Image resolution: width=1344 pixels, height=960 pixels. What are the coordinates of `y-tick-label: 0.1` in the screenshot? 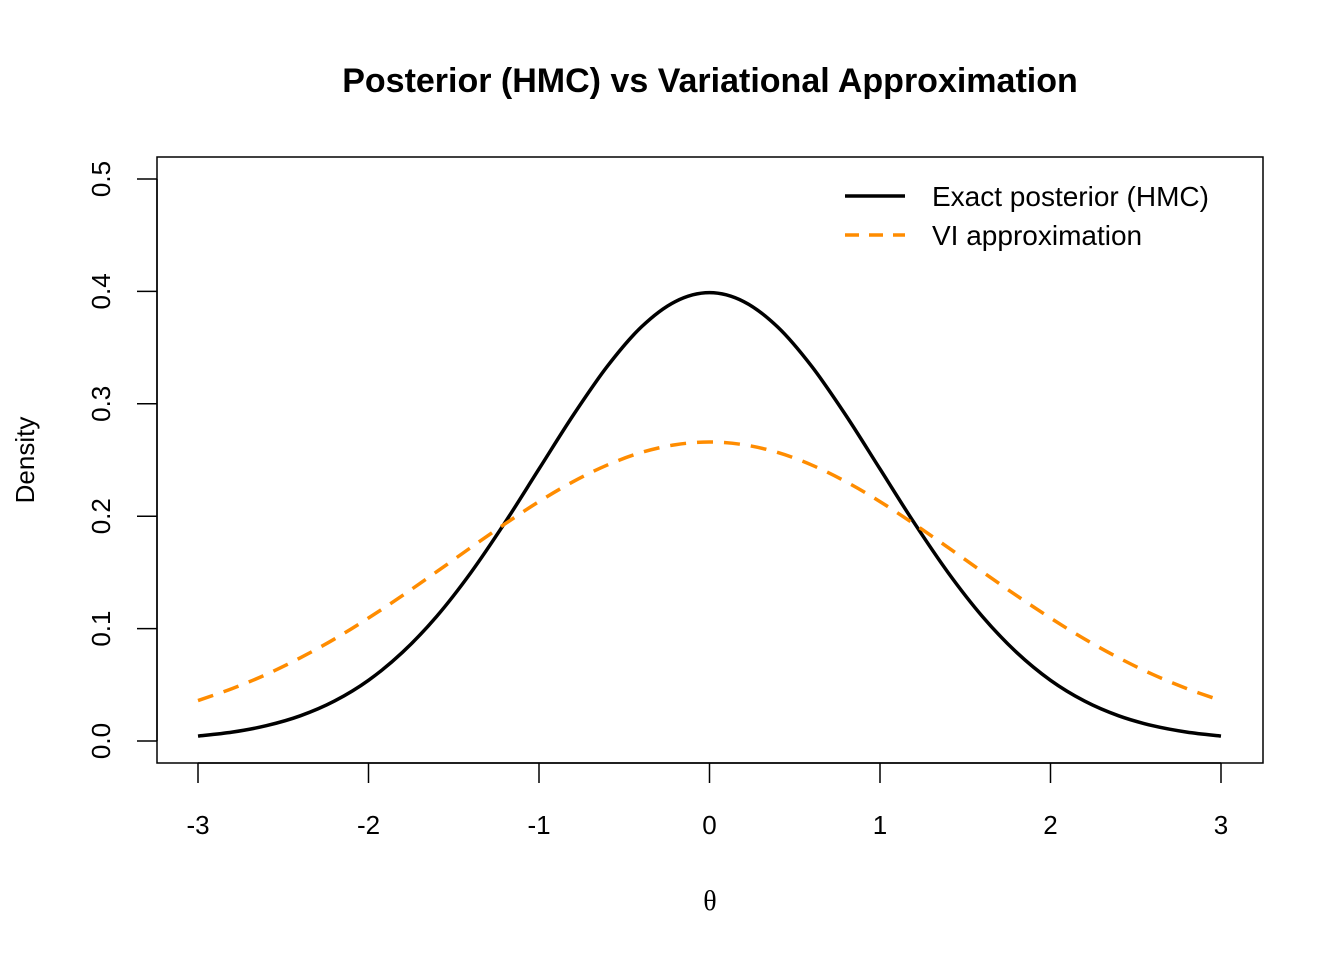 It's located at (101, 629).